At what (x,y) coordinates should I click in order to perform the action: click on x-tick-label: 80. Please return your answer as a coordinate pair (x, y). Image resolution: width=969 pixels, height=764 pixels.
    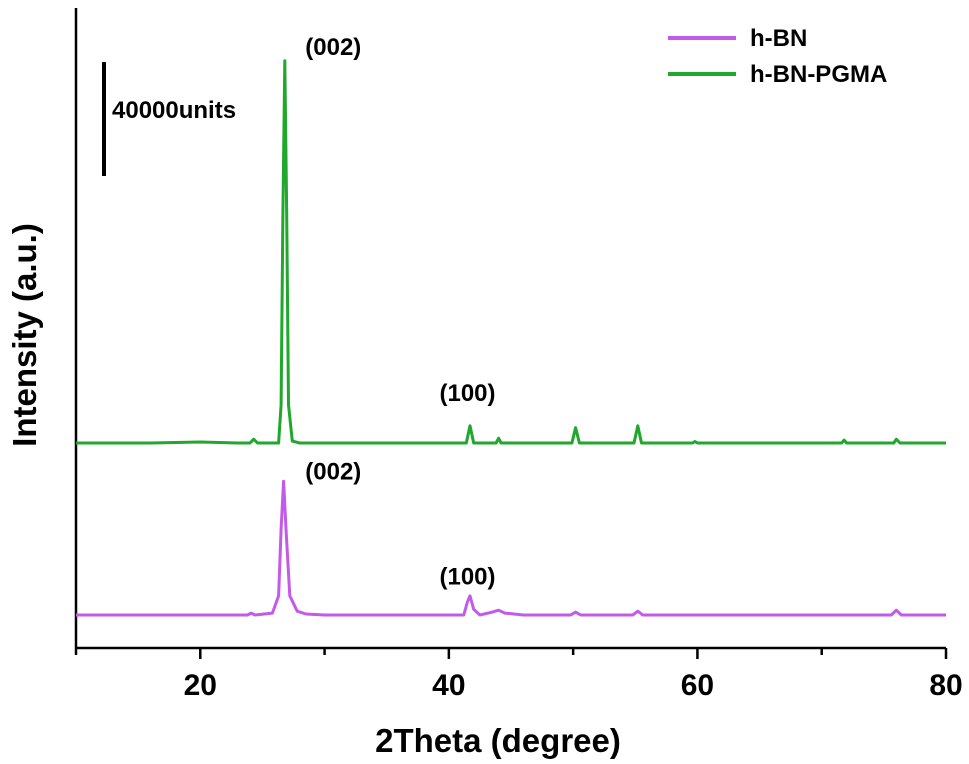
    Looking at the image, I should click on (945, 685).